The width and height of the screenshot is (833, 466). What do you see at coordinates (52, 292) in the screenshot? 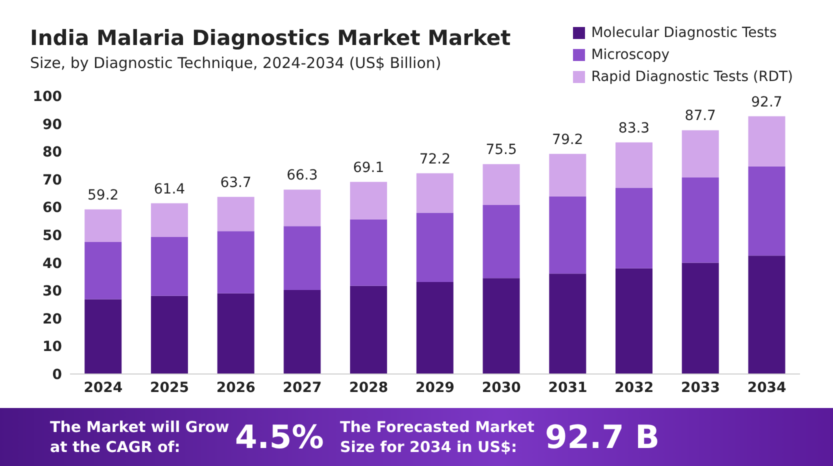
I see `y-tick-label: 30` at bounding box center [52, 292].